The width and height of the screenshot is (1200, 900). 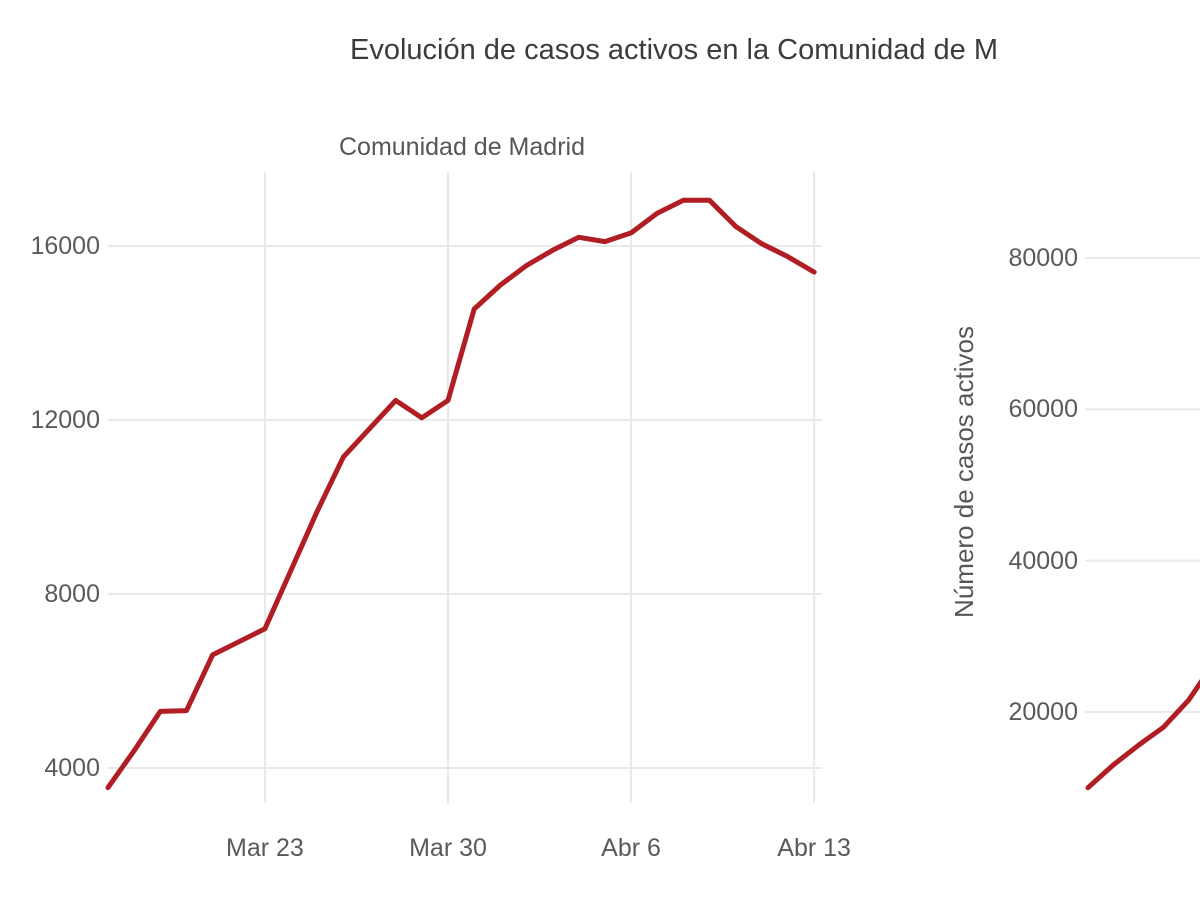 I want to click on y-tick-label: 8000, so click(x=72, y=593).